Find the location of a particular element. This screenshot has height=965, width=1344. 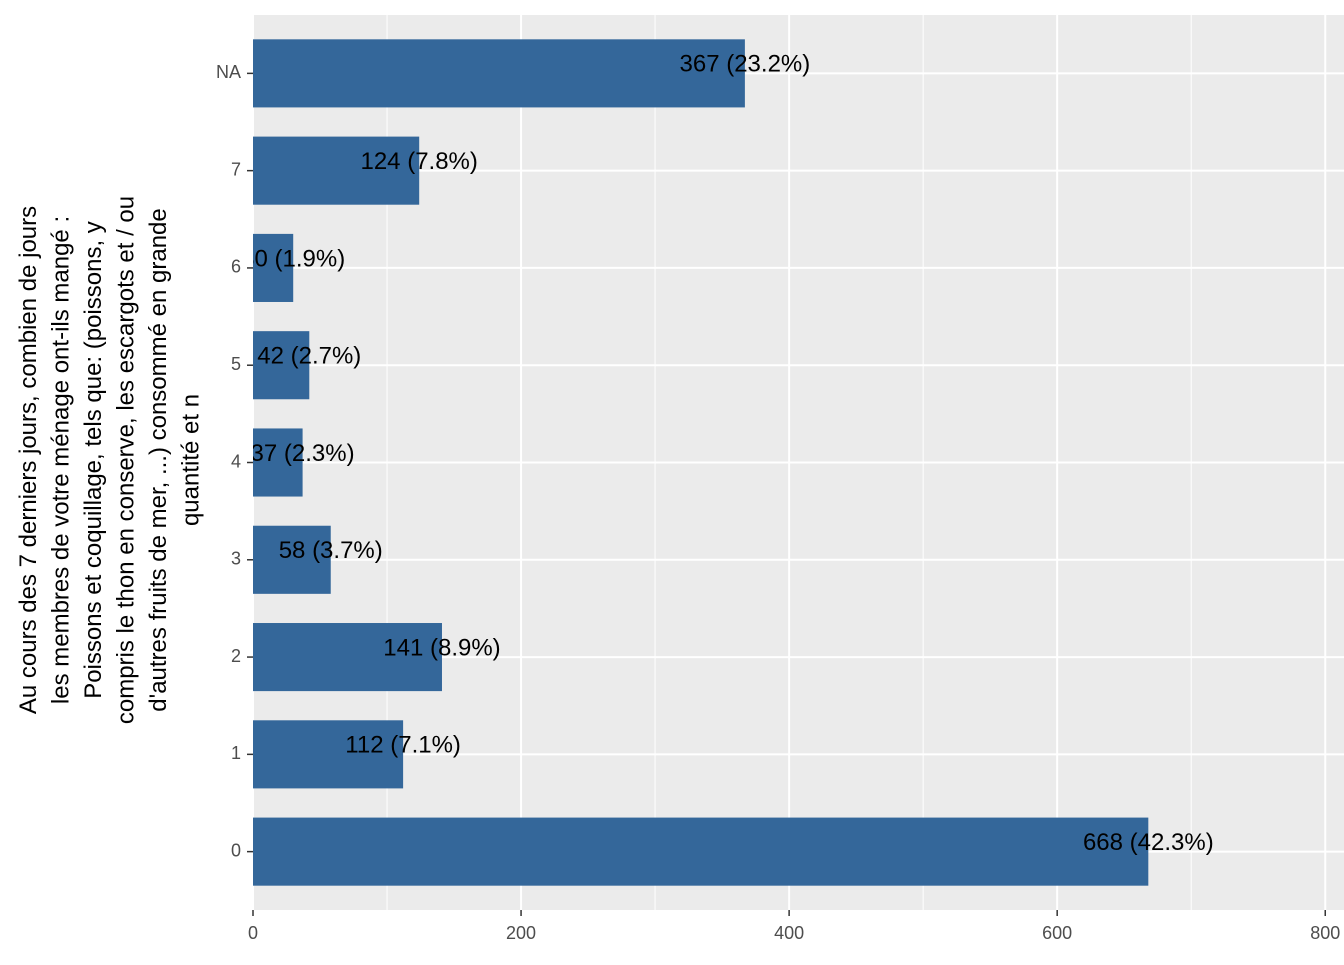

x-tick-label: 600 is located at coordinates (1057, 933).